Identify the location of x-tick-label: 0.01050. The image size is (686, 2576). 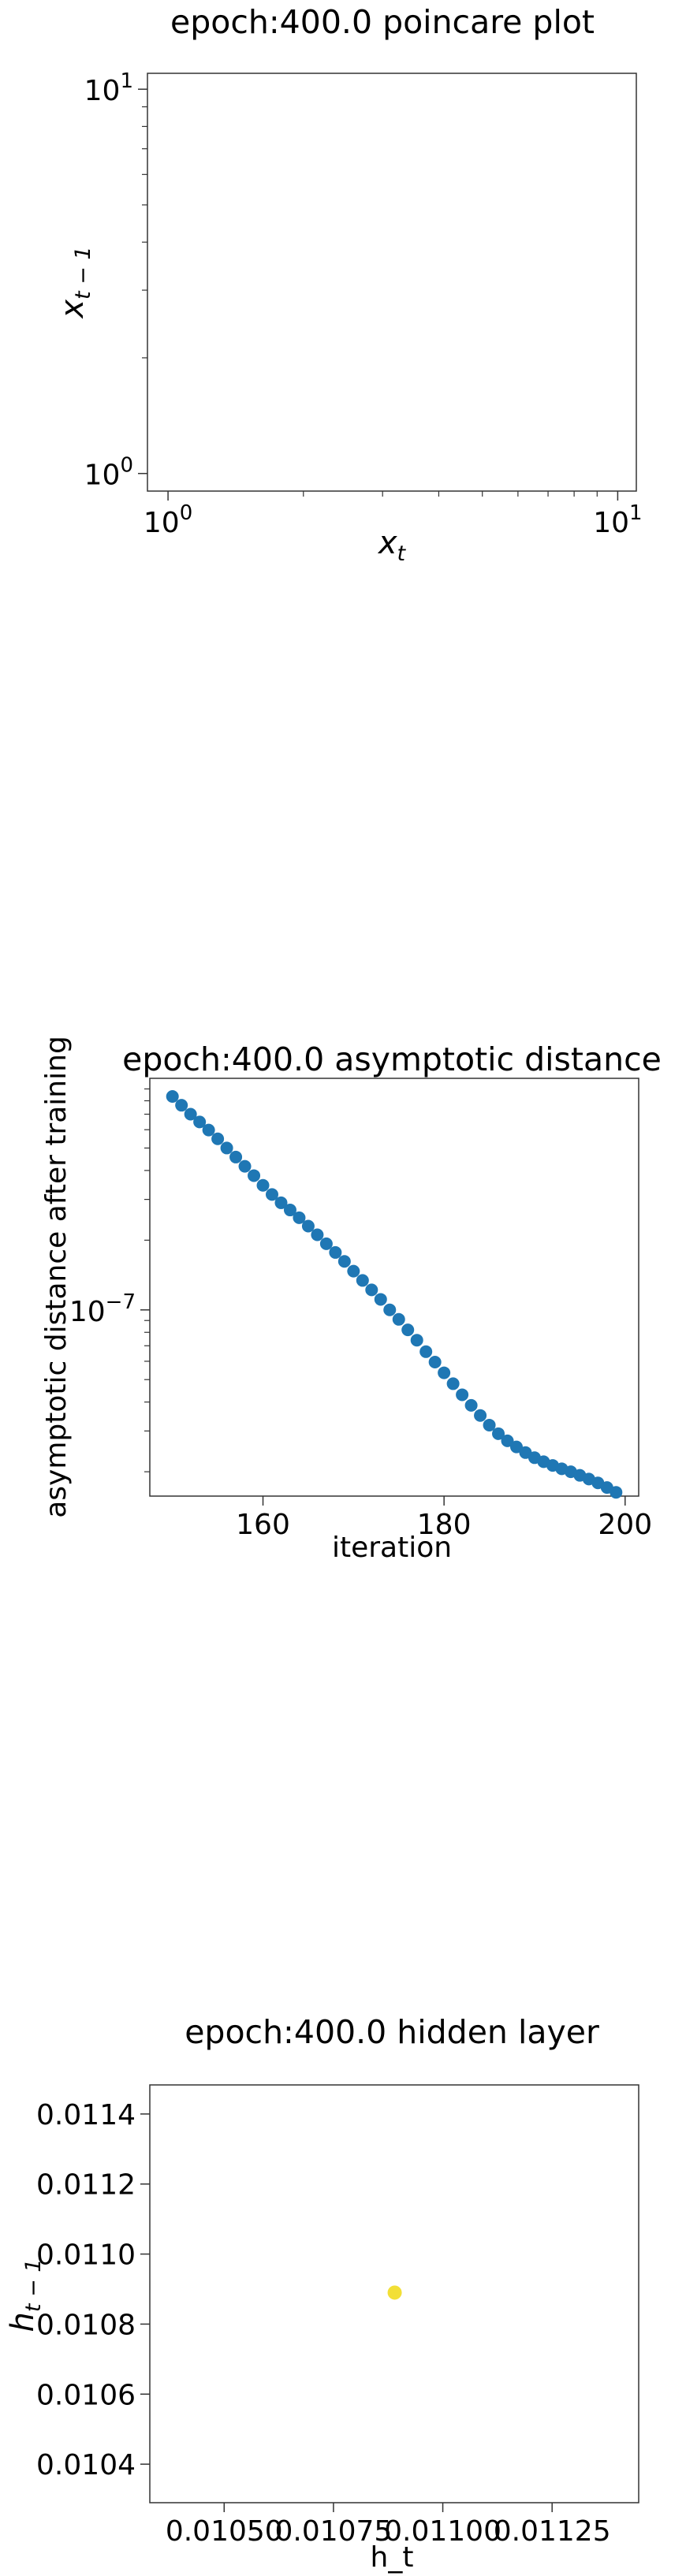
(224, 2531).